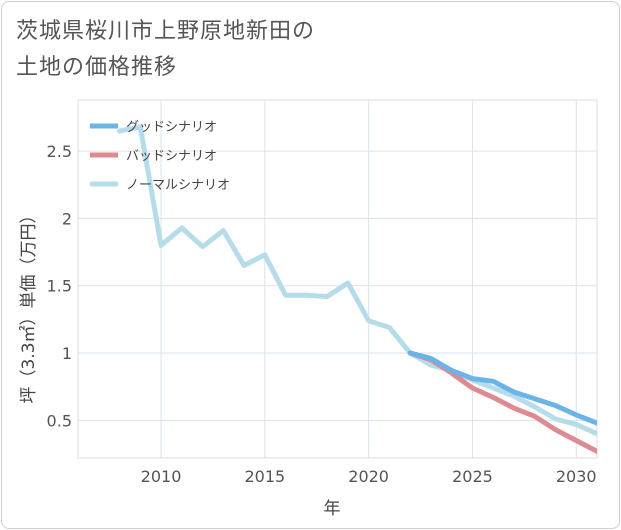  I want to click on chart-title-line-1: 茨城県桜川市上野原地新田の, so click(166, 31).